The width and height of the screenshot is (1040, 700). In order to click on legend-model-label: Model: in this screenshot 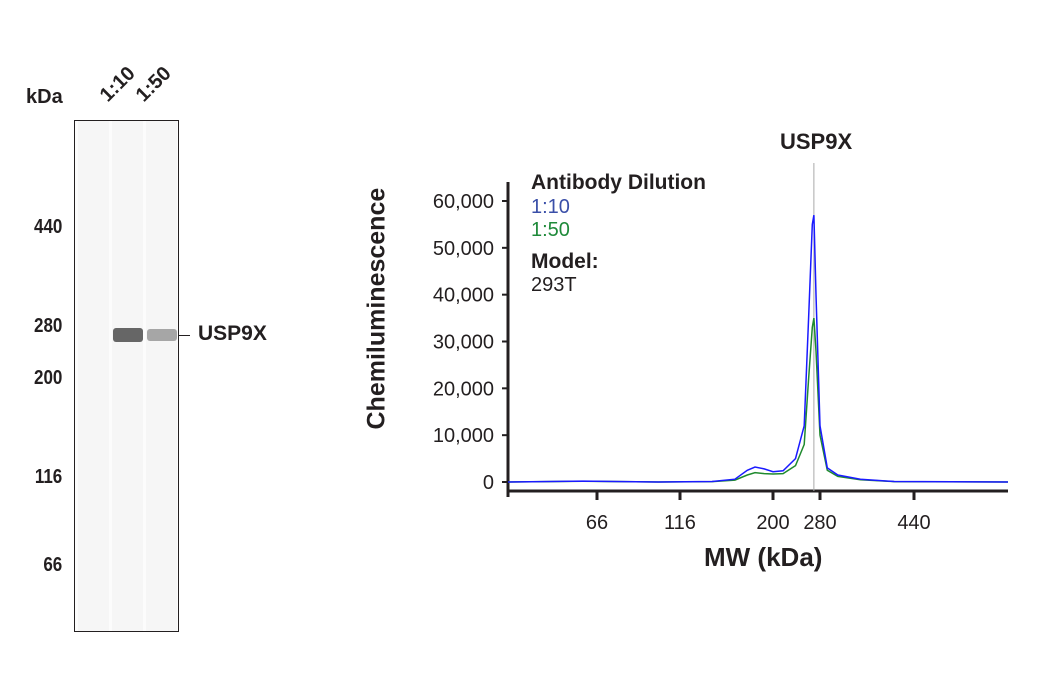, I will do `click(565, 261)`.